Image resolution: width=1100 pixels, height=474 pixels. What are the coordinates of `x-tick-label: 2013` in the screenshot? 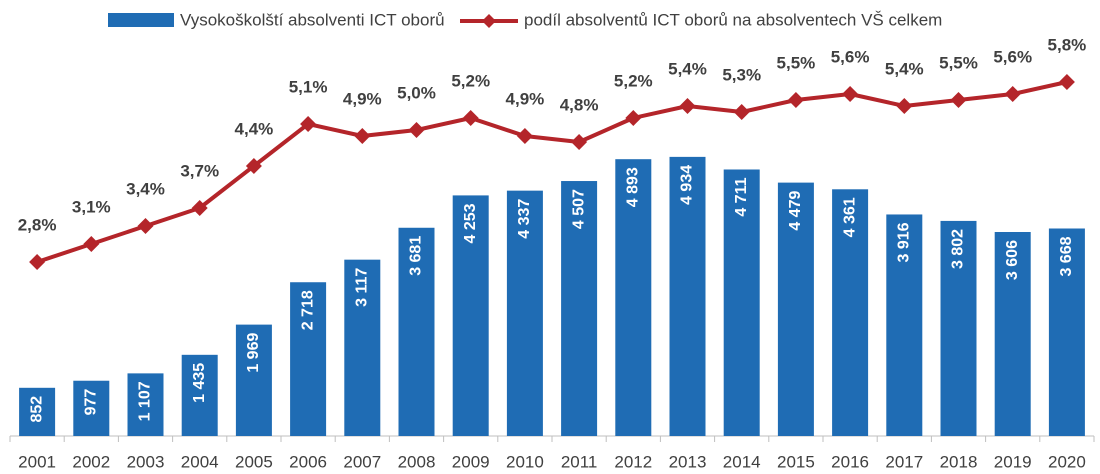 It's located at (688, 461).